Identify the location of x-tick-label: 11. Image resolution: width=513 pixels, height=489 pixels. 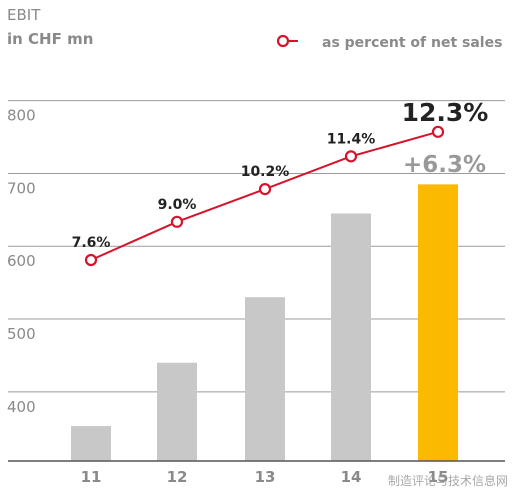
(91, 477).